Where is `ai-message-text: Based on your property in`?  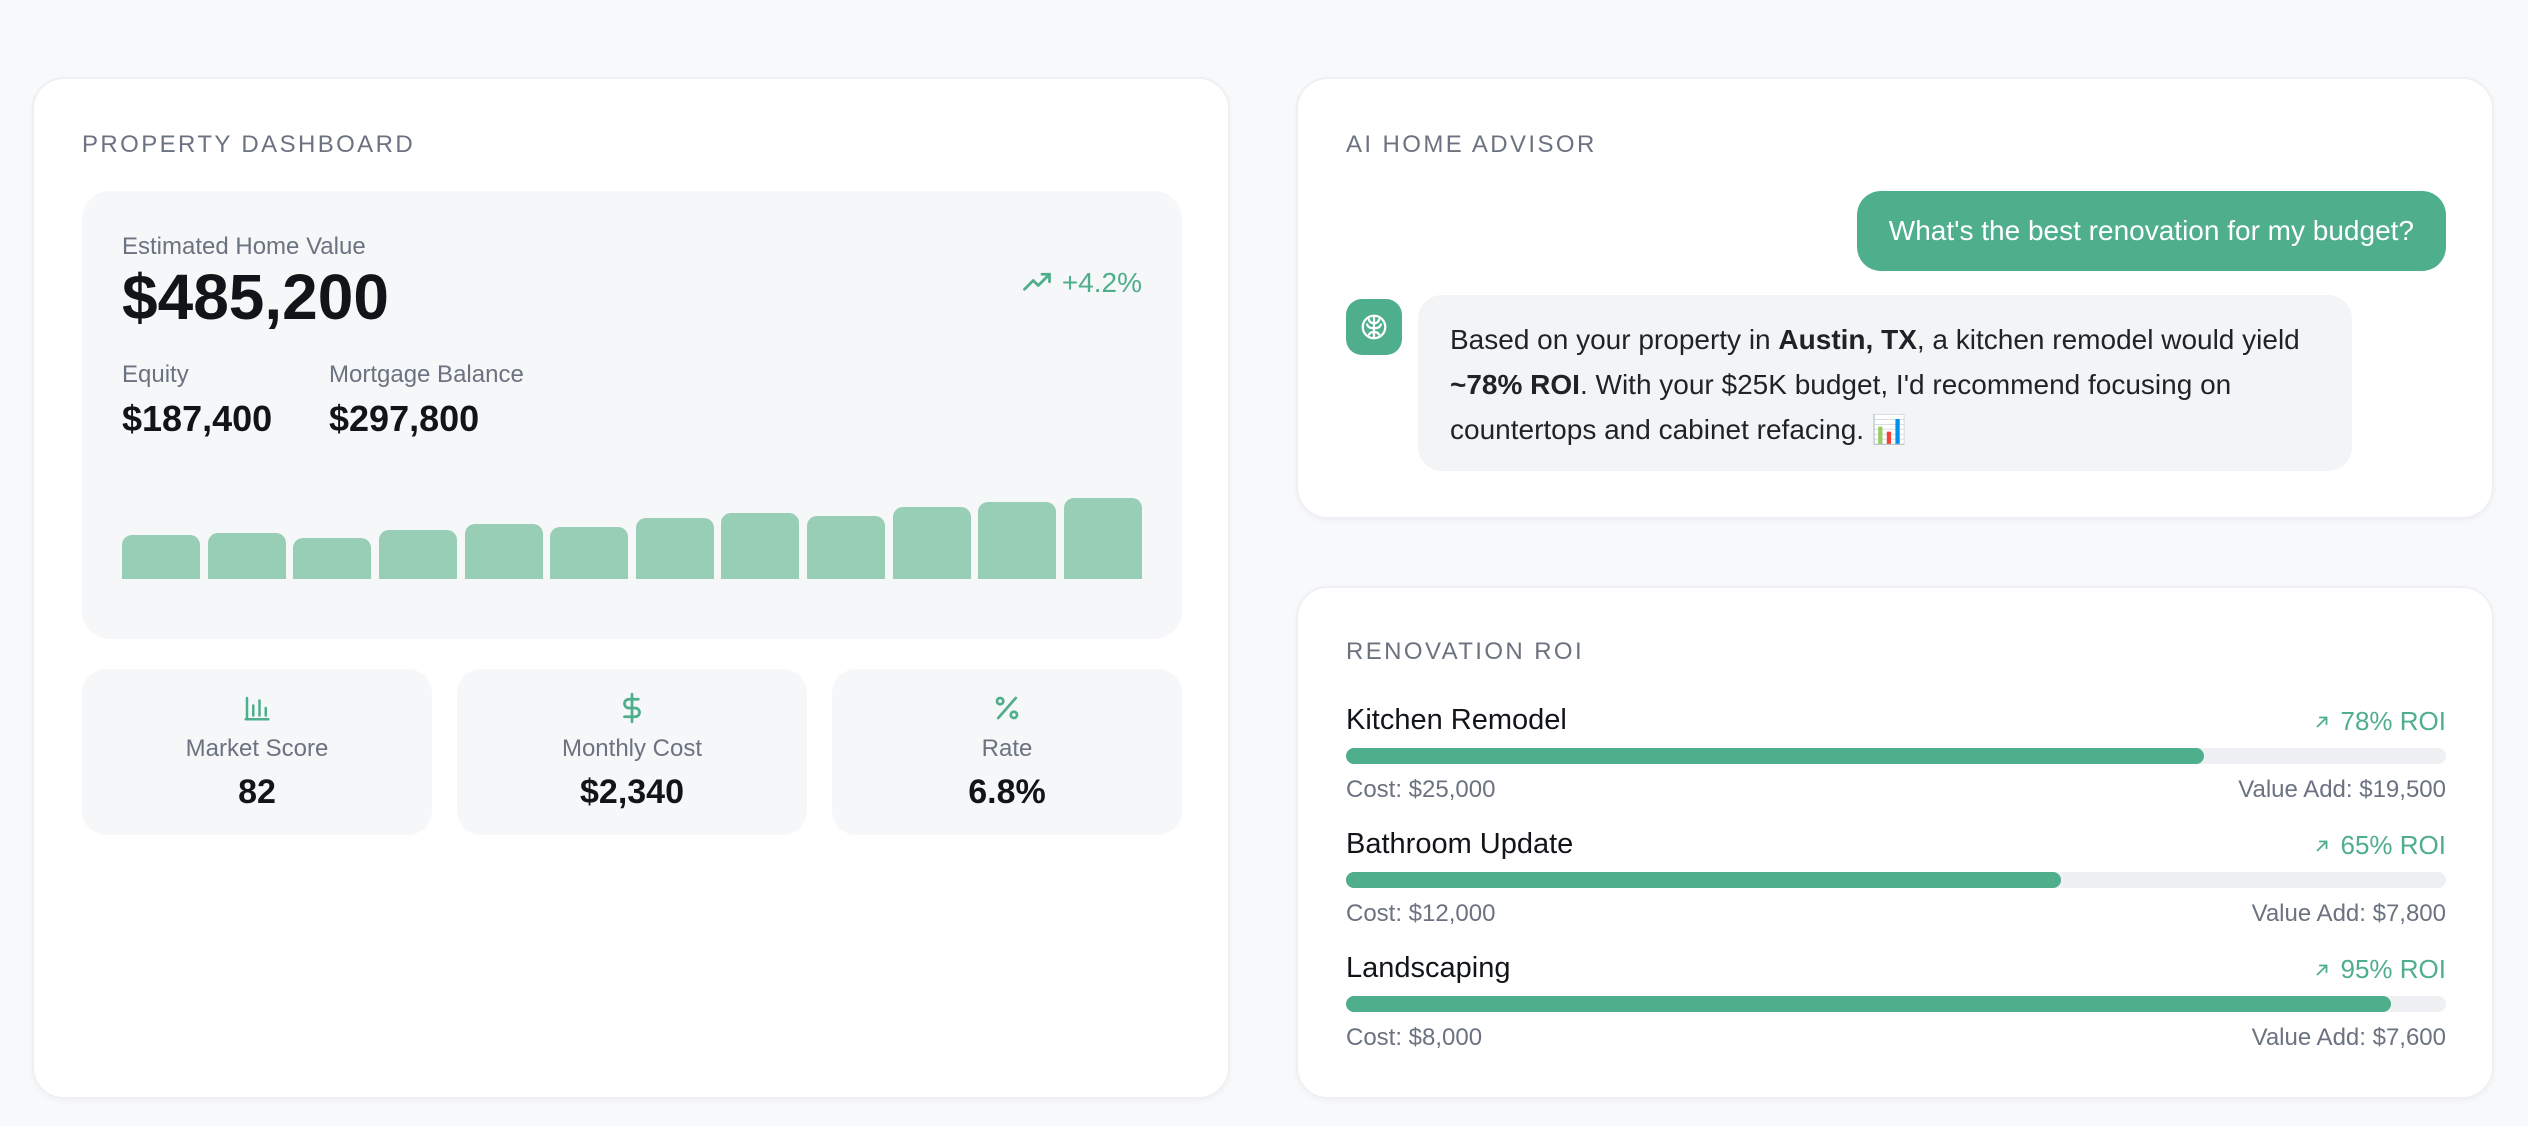 ai-message-text: Based on your property in is located at coordinates (1614, 339).